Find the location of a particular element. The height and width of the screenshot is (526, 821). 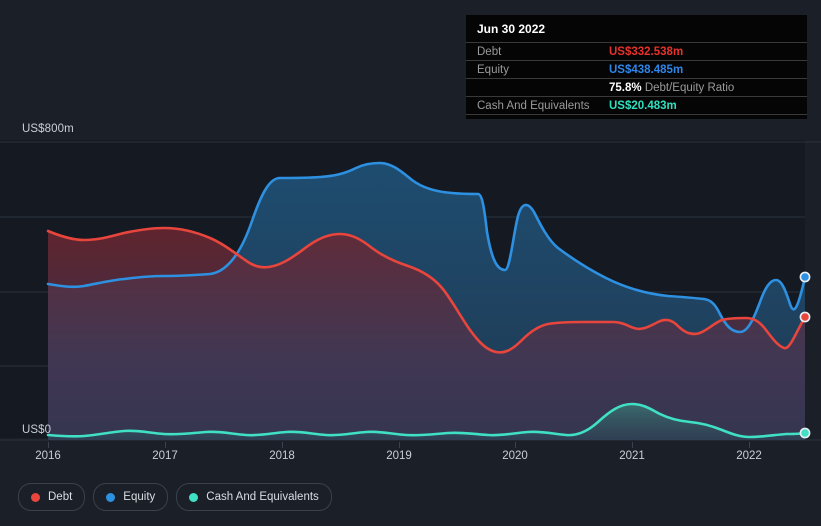

tooltip-ratio-label: Debt/Equity Ratio is located at coordinates (689, 87).